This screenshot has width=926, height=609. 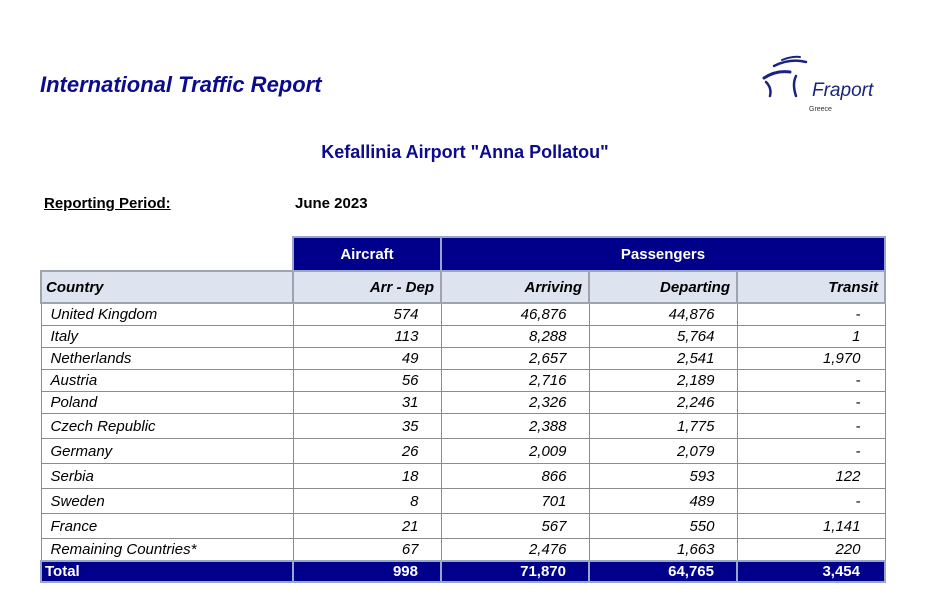 I want to click on table-row: Italy 113 8,288 5,764 1, so click(x=463, y=336).